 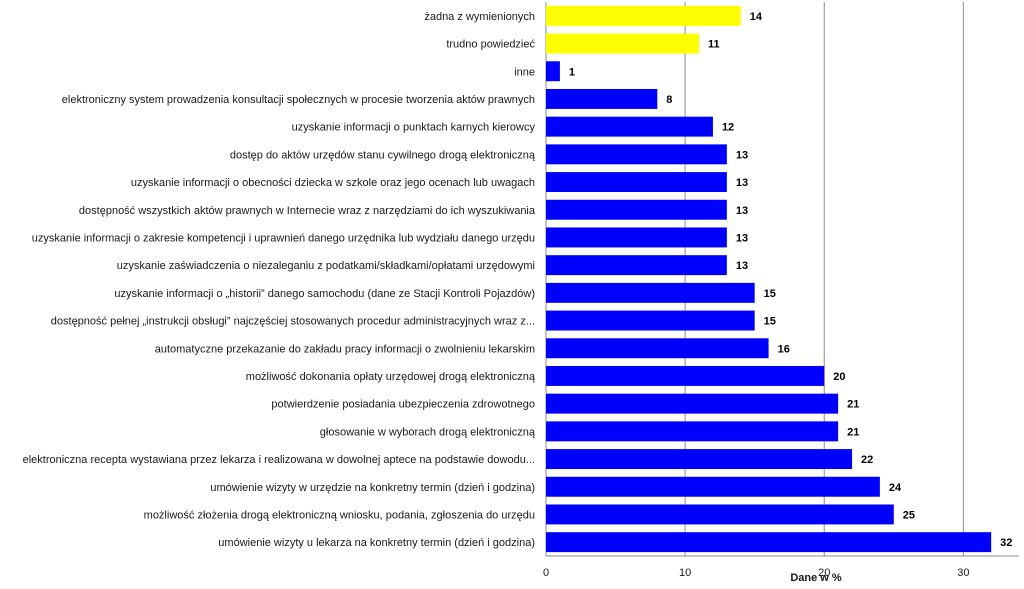 What do you see at coordinates (572, 72) in the screenshot?
I see `value-label: 1` at bounding box center [572, 72].